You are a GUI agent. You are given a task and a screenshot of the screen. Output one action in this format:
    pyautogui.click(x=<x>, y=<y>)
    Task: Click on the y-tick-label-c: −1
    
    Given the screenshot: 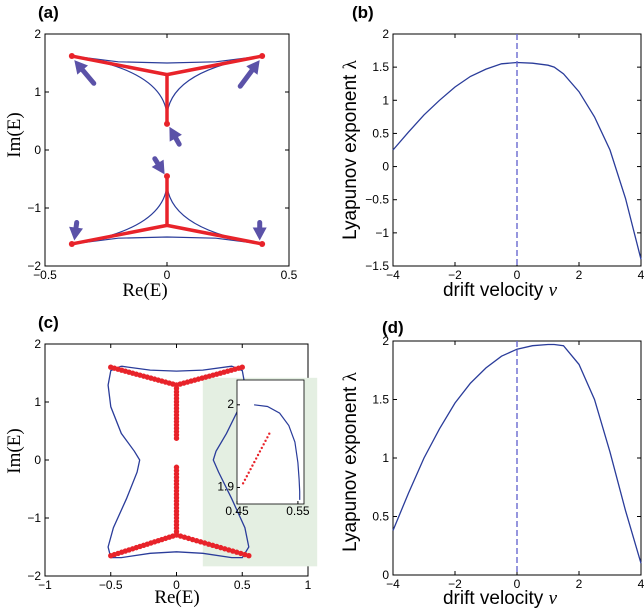 What is the action you would take?
    pyautogui.click(x=34, y=518)
    